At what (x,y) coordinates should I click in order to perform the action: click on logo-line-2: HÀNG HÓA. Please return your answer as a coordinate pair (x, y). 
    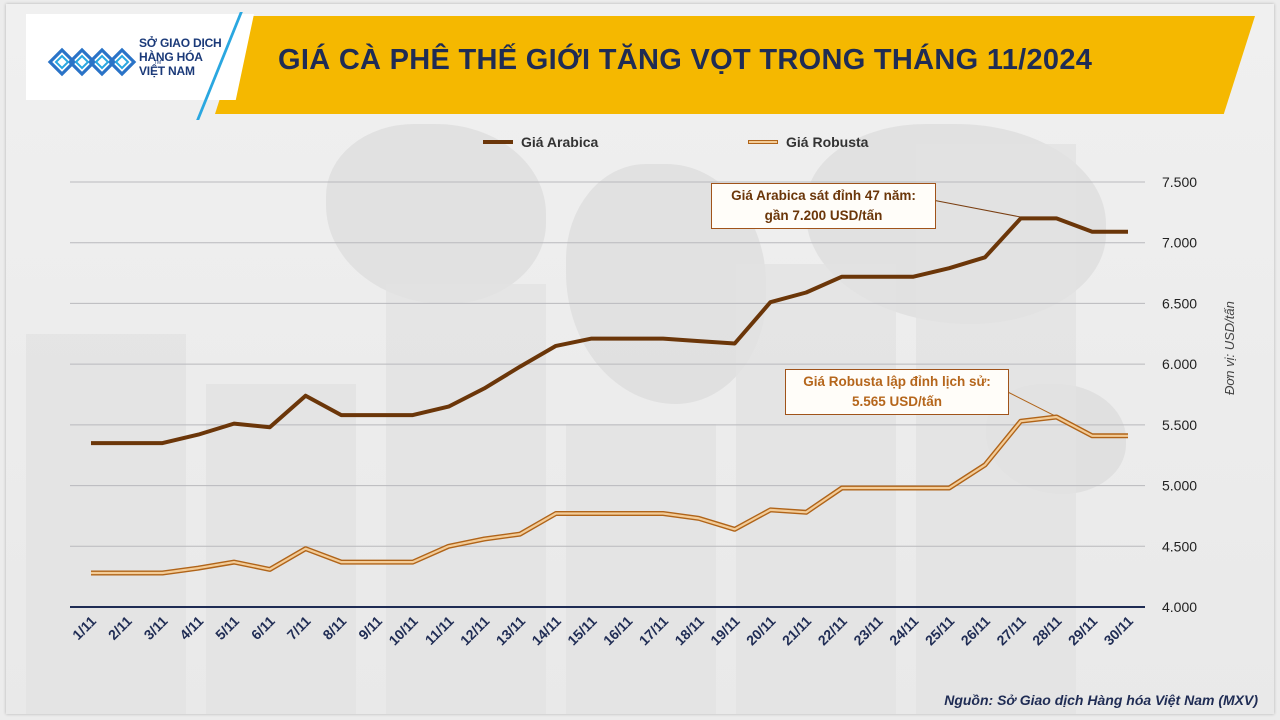
    Looking at the image, I should click on (171, 57).